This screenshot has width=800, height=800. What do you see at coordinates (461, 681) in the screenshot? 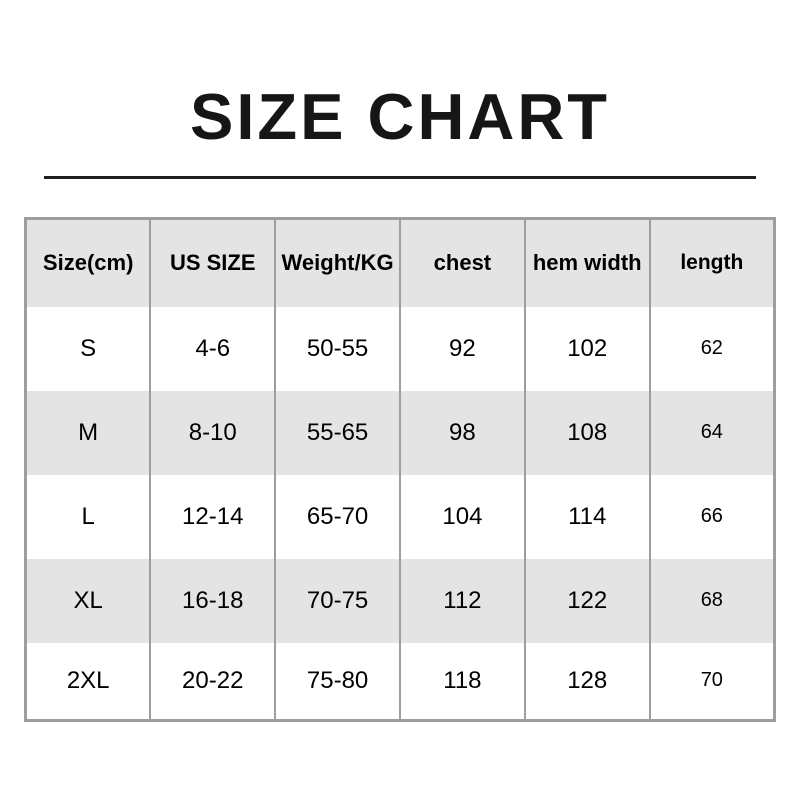
I see `table-cell: 118` at bounding box center [461, 681].